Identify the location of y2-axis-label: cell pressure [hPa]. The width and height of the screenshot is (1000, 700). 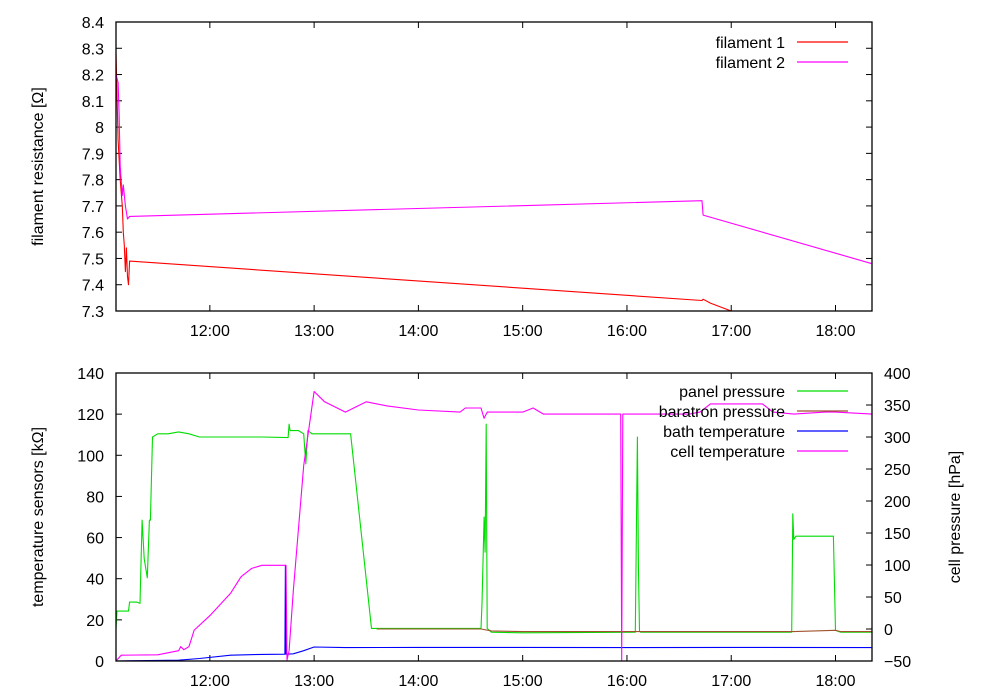
(955, 517).